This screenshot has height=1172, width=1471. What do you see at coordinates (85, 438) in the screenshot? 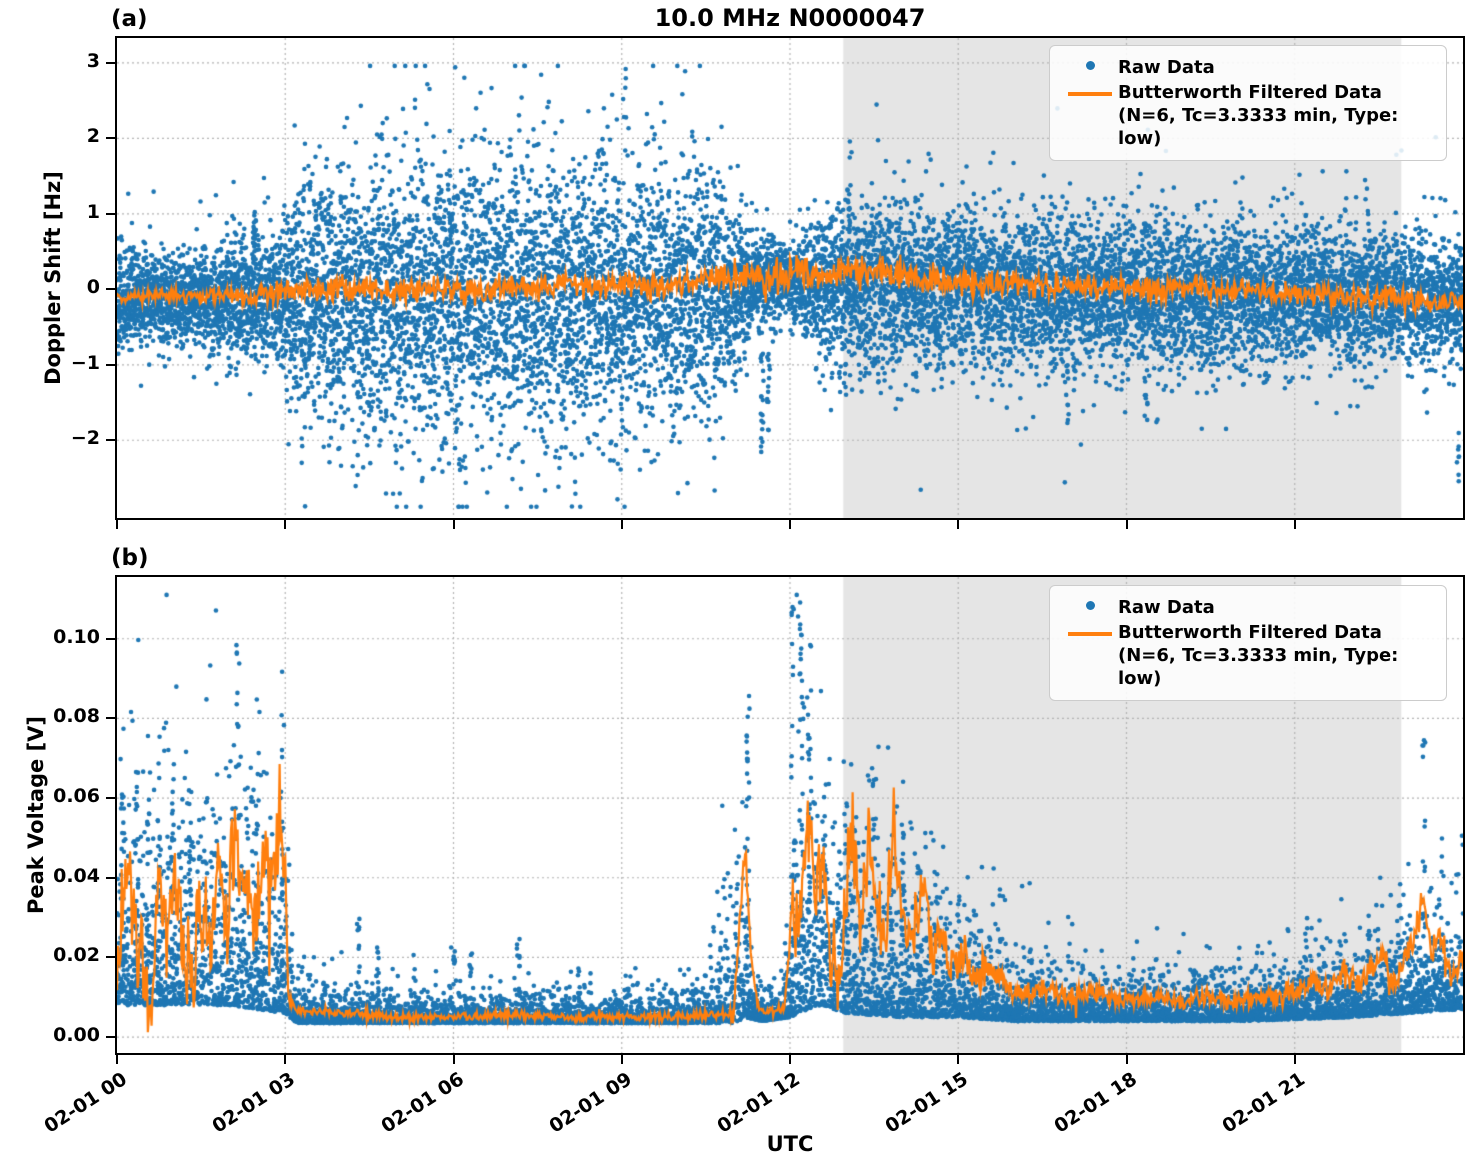
I see `y-tick-label: −2` at bounding box center [85, 438].